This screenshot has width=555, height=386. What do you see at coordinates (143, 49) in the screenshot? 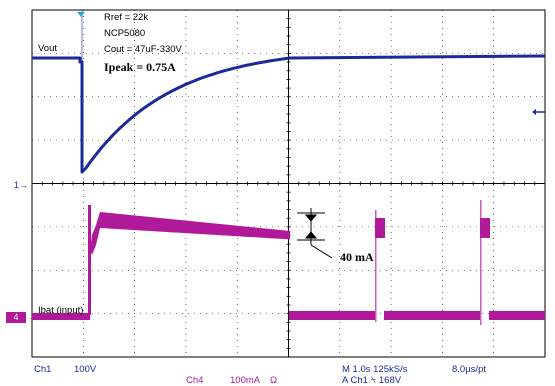
I see `cout-annotation: Cout = 47uF-330V` at bounding box center [143, 49].